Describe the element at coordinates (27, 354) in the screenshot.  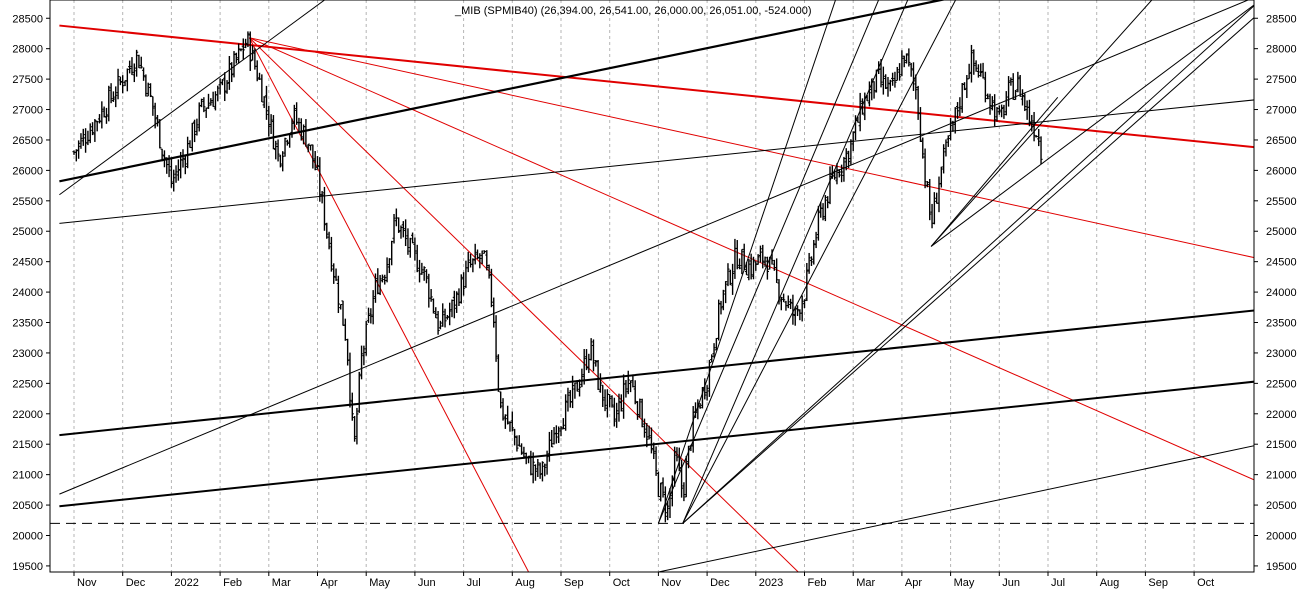
I see `y-tick-label-left: 23000` at that location.